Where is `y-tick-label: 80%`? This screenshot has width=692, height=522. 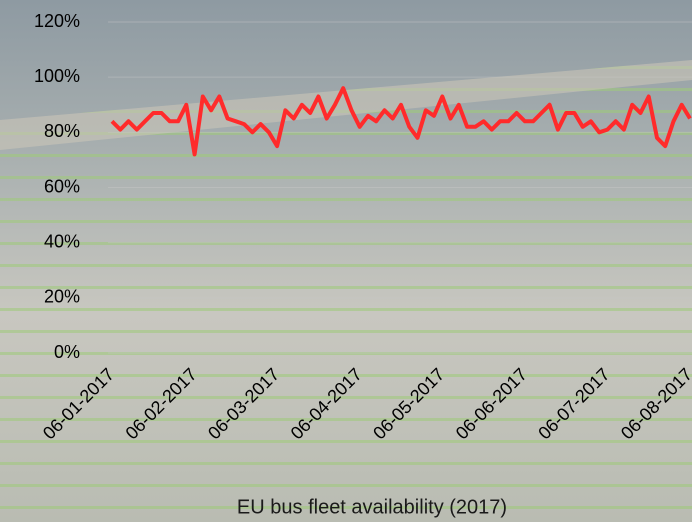 y-tick-label: 80% is located at coordinates (62, 131).